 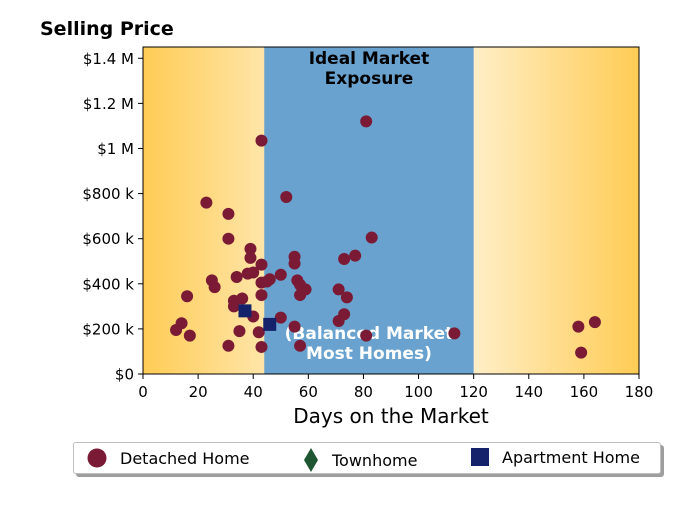 What do you see at coordinates (108, 104) in the screenshot?
I see `y-tick-label: $1.2 M` at bounding box center [108, 104].